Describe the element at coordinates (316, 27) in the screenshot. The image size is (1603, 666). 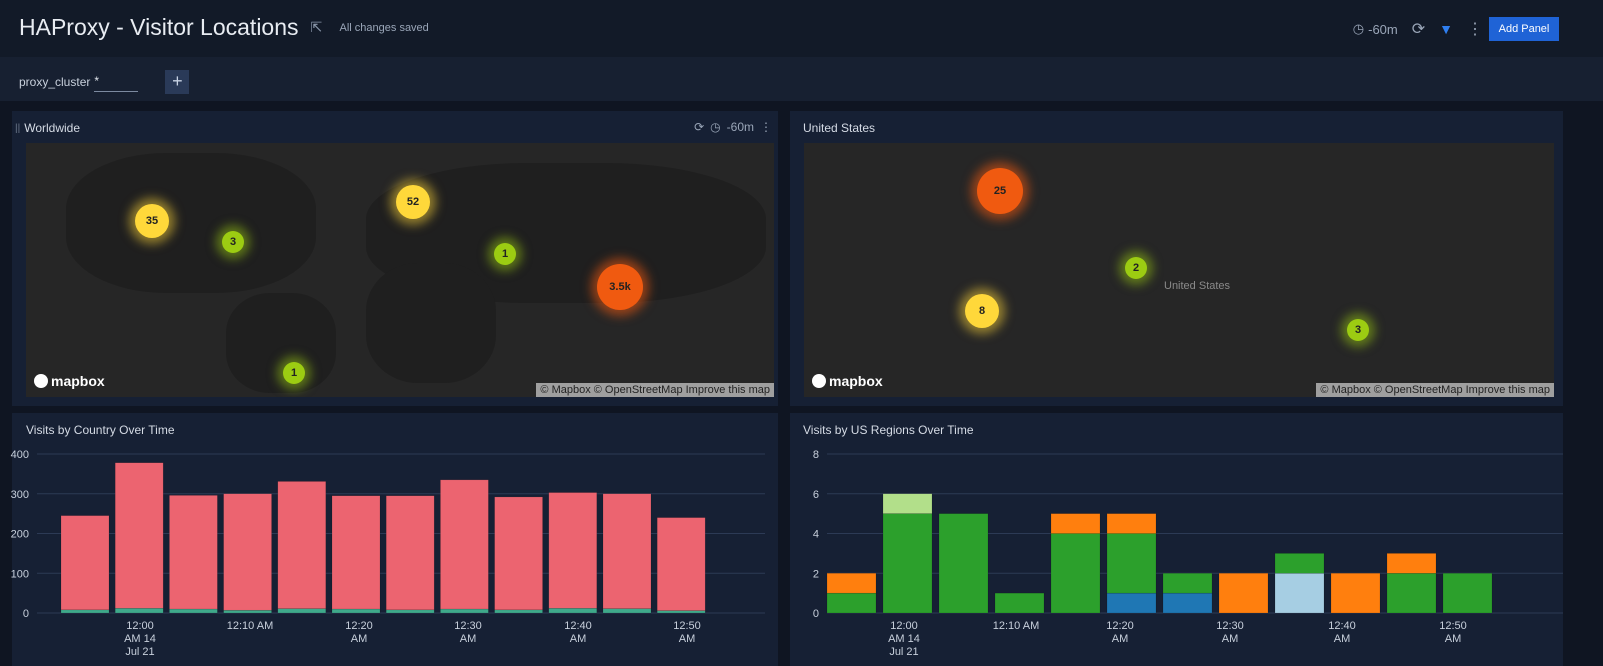
I see `share-icon: ⇱` at that location.